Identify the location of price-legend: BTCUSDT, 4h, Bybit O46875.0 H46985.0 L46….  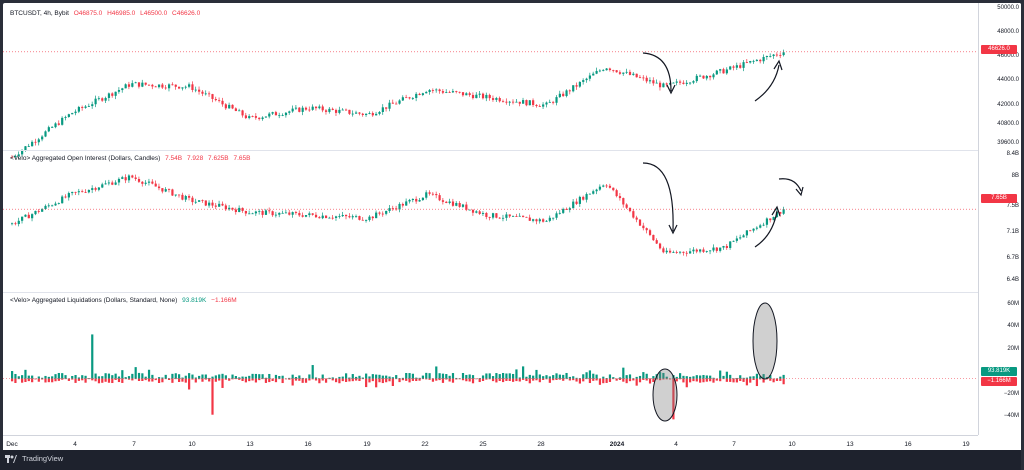
(105, 13).